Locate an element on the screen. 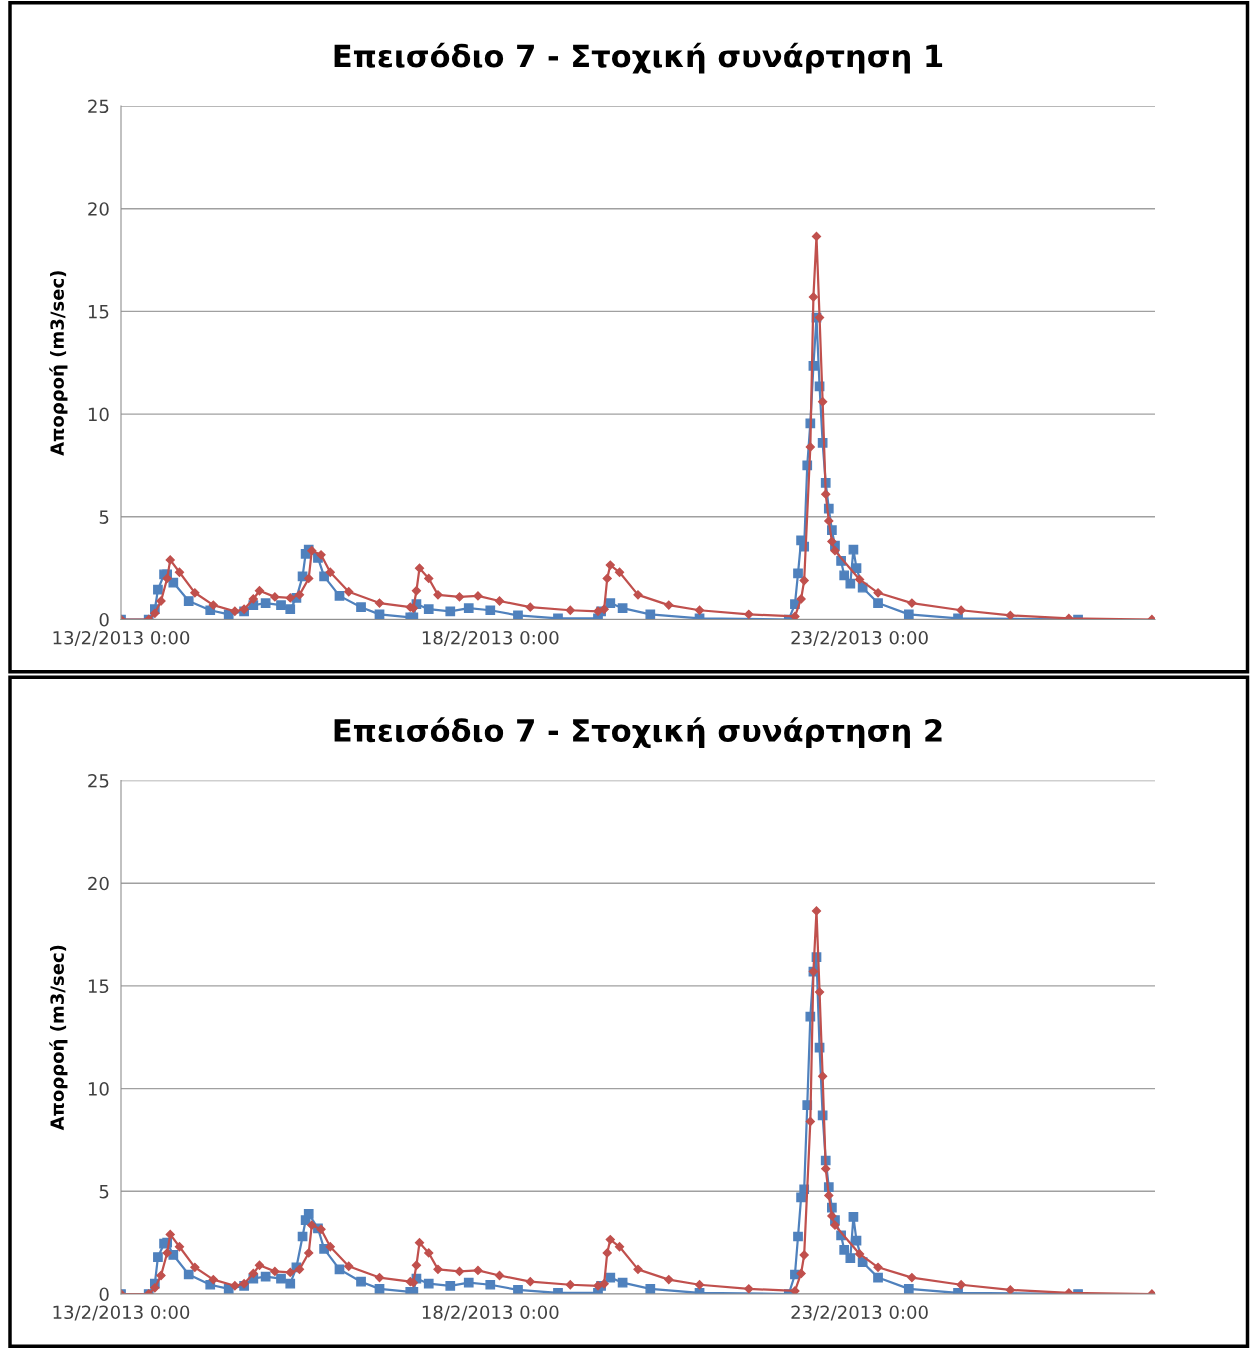 This screenshot has width=1250, height=1349. chart-title: Επεισόδιο 7 - Στοχική συνάρτηση 1 is located at coordinates (638, 58).